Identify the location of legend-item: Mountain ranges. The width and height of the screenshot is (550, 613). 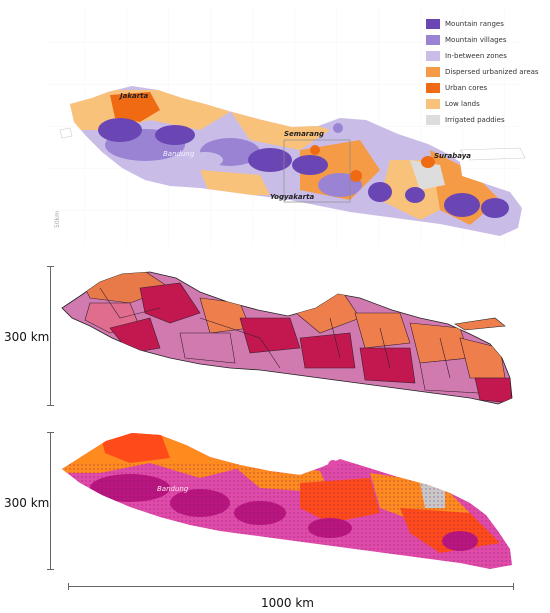
(485, 24).